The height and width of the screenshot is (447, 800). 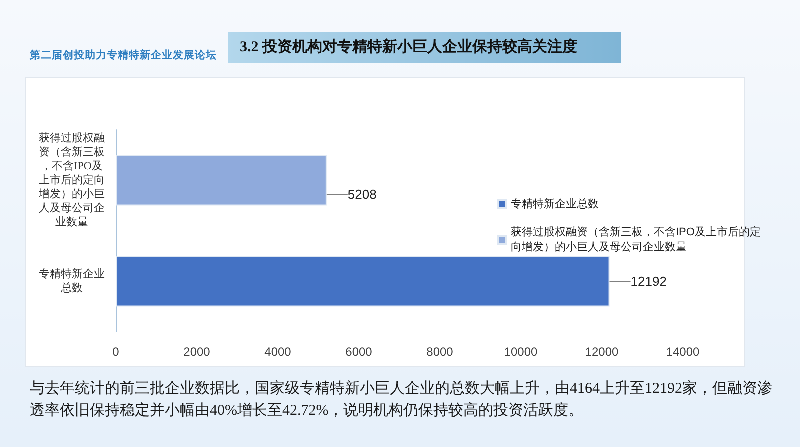 I want to click on chart-title: 3.2 投资机构对专精特新小巨人企业保持较高关注度, so click(x=409, y=47).